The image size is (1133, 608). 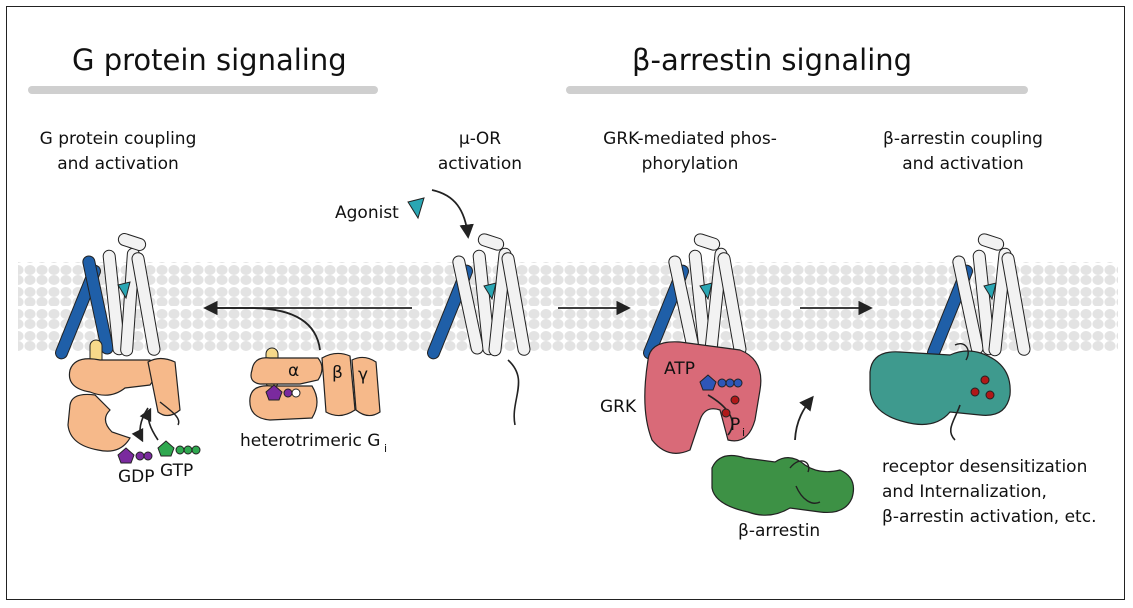 What do you see at coordinates (203, 90) in the screenshot?
I see `g-protein-section-bar` at bounding box center [203, 90].